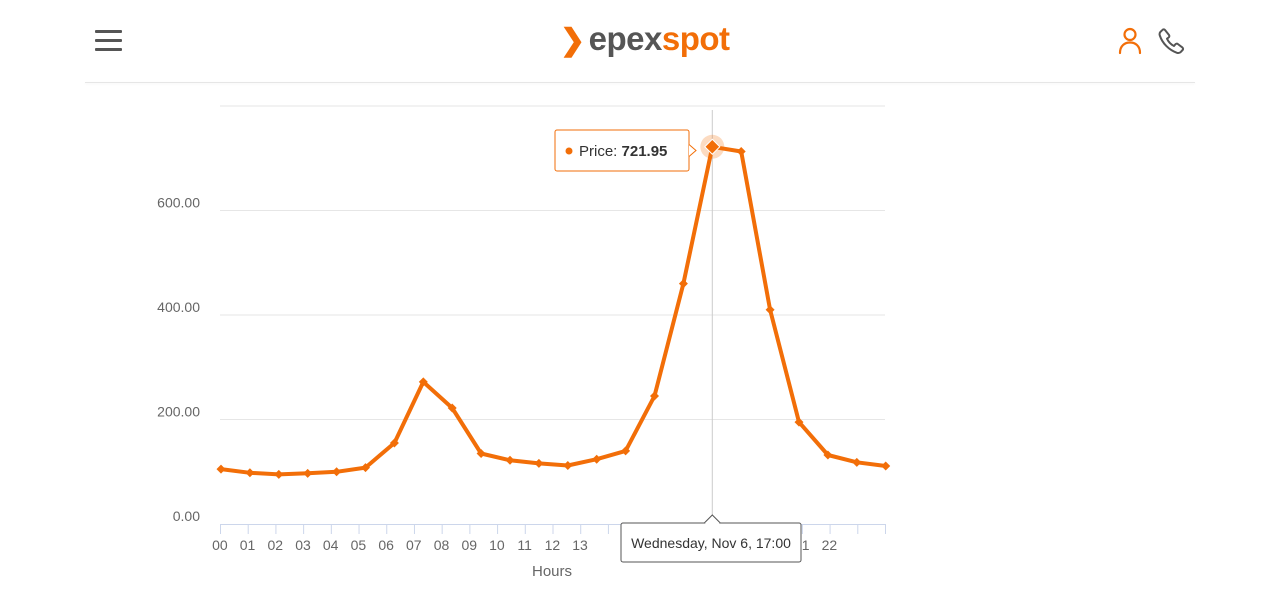 The image size is (1280, 595). I want to click on x-tick-label: 03, so click(303, 545).